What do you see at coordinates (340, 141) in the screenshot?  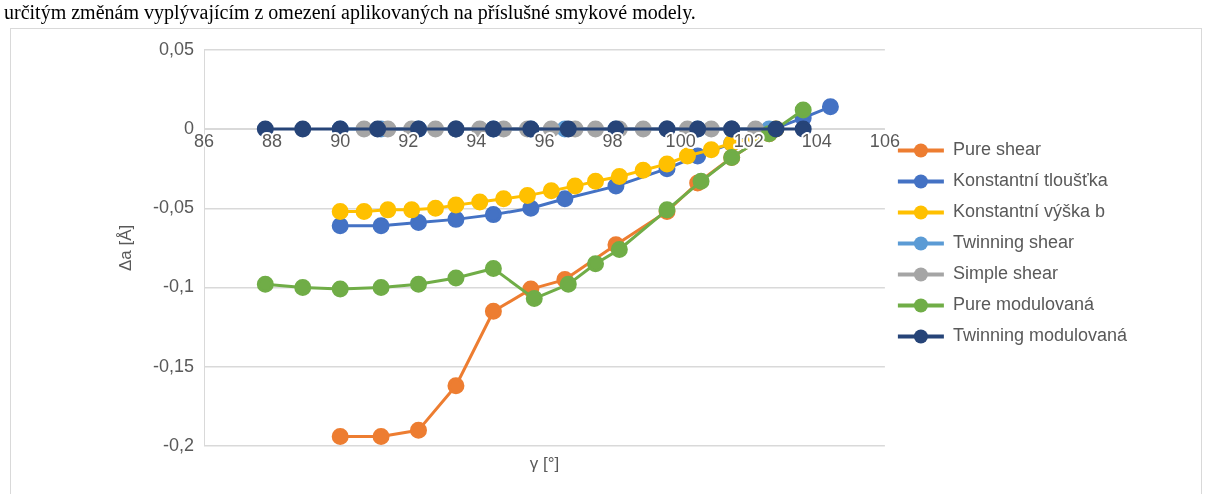 I see `x-tick-label: 90` at bounding box center [340, 141].